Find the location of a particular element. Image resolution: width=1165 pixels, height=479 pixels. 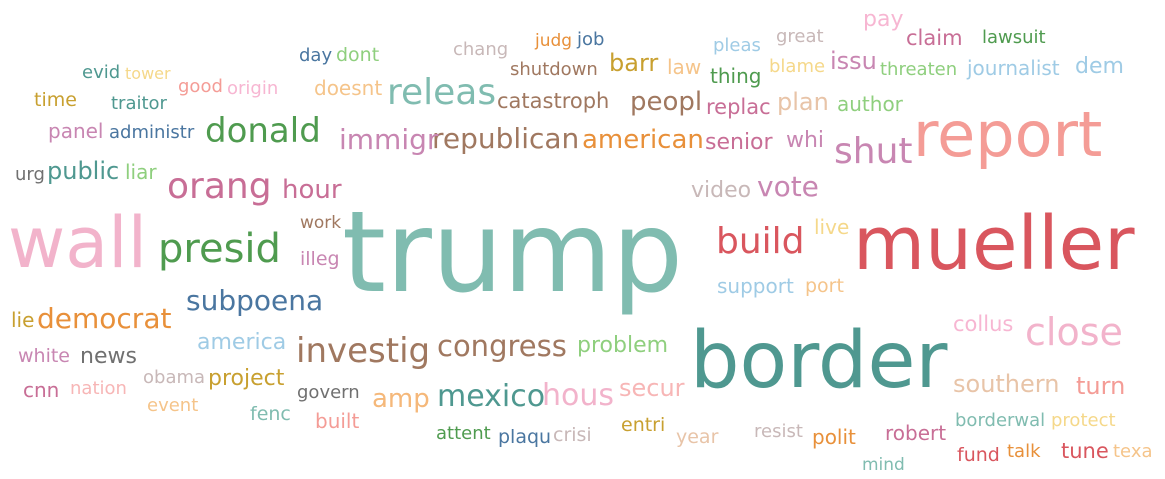

word-borderwal: borderwal is located at coordinates (1000, 420).